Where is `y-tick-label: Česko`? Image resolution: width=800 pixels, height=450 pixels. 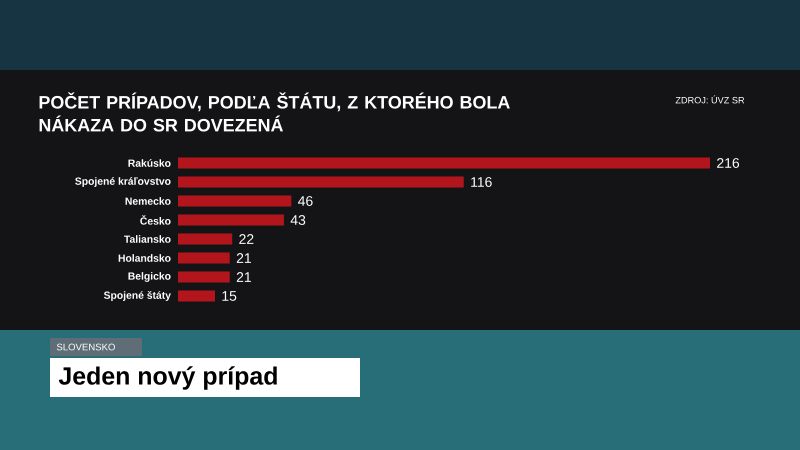
y-tick-label: Česko is located at coordinates (155, 220).